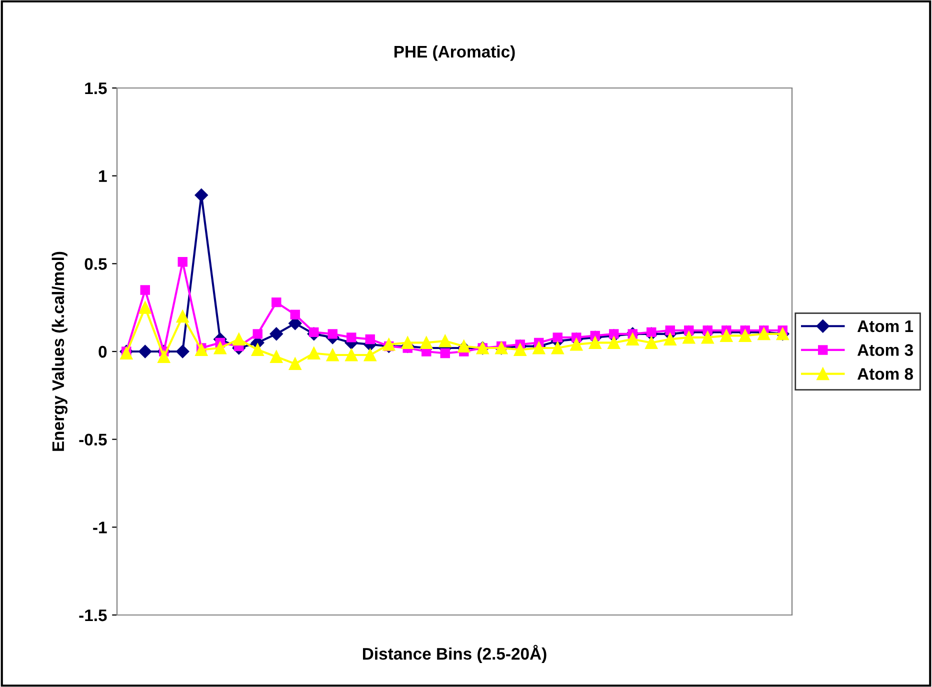 The width and height of the screenshot is (932, 687). Describe the element at coordinates (95, 264) in the screenshot. I see `y-tick-label: 0.5` at that location.